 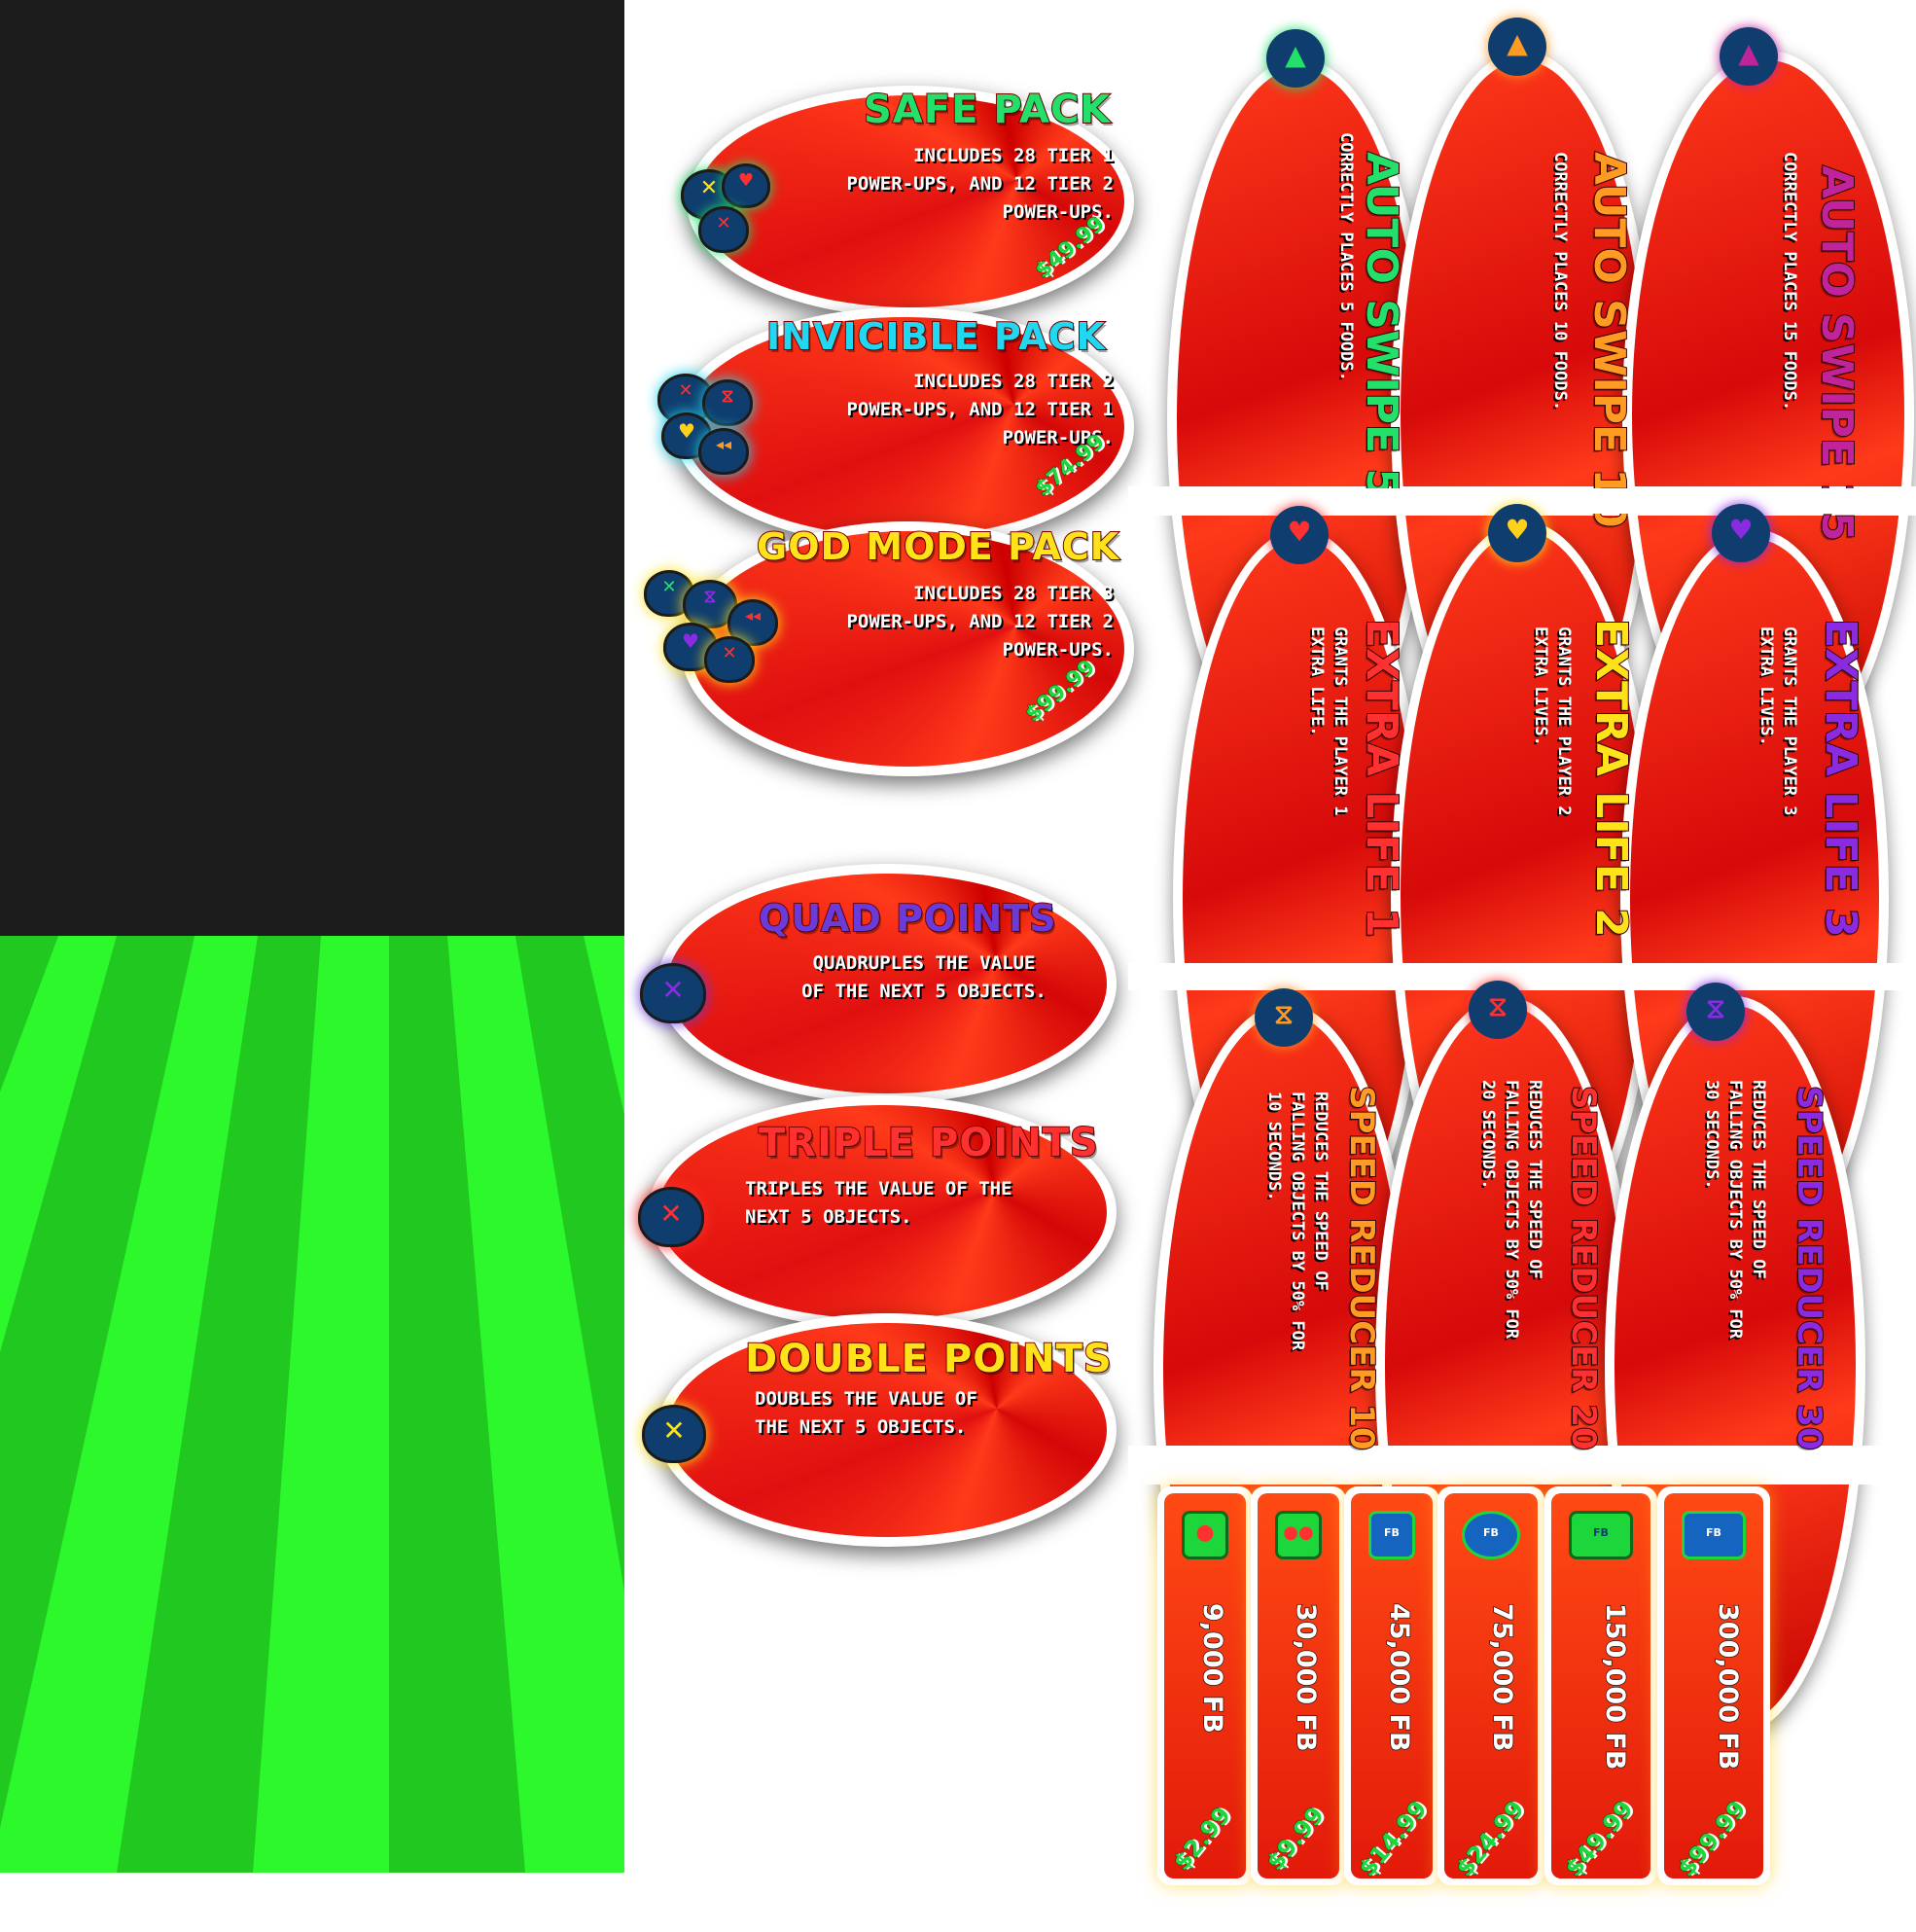 What do you see at coordinates (1611, 778) in the screenshot?
I see `extra-life-2-title: EXTRA LIFE 2` at bounding box center [1611, 778].